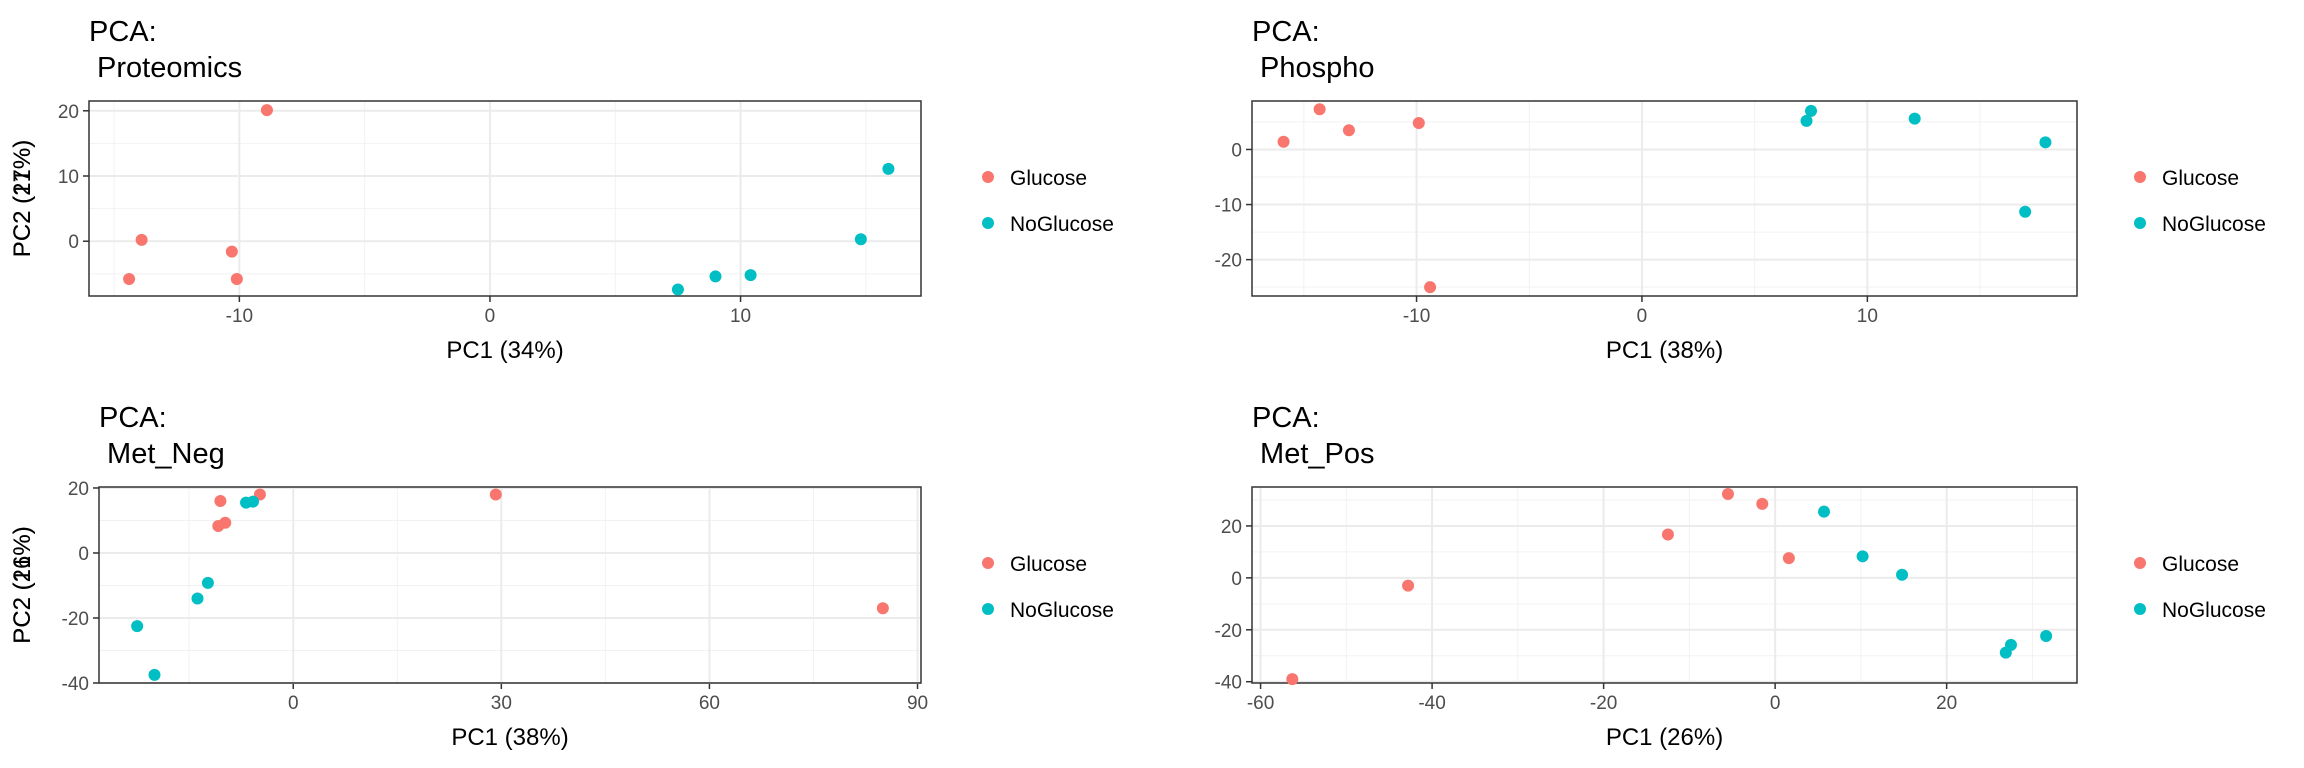 The height and width of the screenshot is (768, 2304). Describe the element at coordinates (1664, 737) in the screenshot. I see `x-axis-title: PC1 (26%)` at that location.